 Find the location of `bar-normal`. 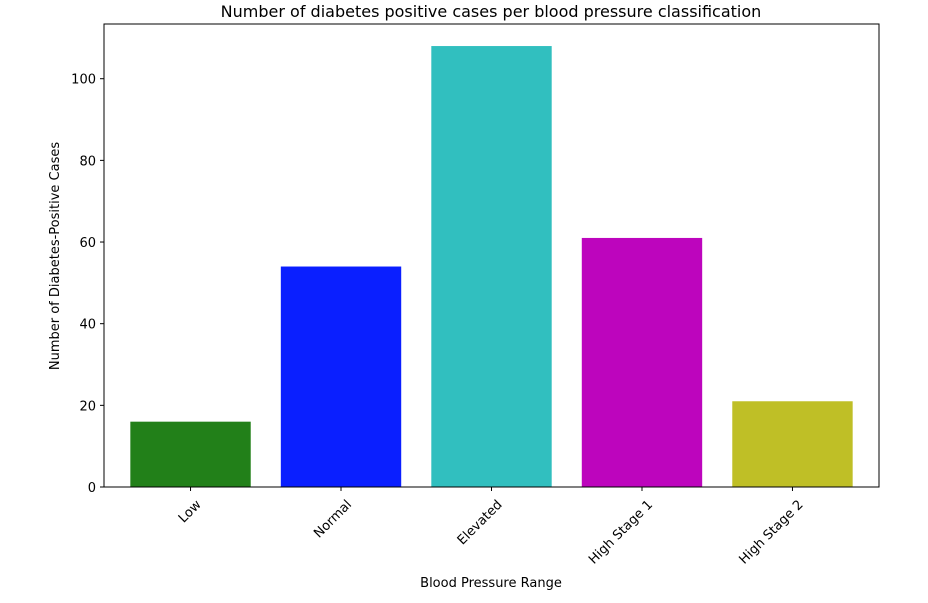

bar-normal is located at coordinates (341, 376).